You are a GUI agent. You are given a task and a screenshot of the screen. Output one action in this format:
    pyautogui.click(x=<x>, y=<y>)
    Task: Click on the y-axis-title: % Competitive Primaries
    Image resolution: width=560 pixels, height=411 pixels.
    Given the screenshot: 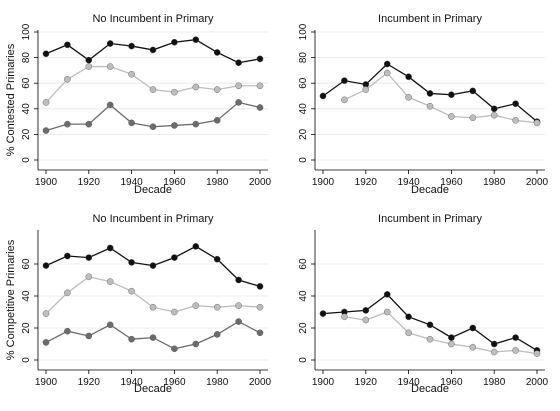 What is the action you would take?
    pyautogui.click(x=11, y=299)
    